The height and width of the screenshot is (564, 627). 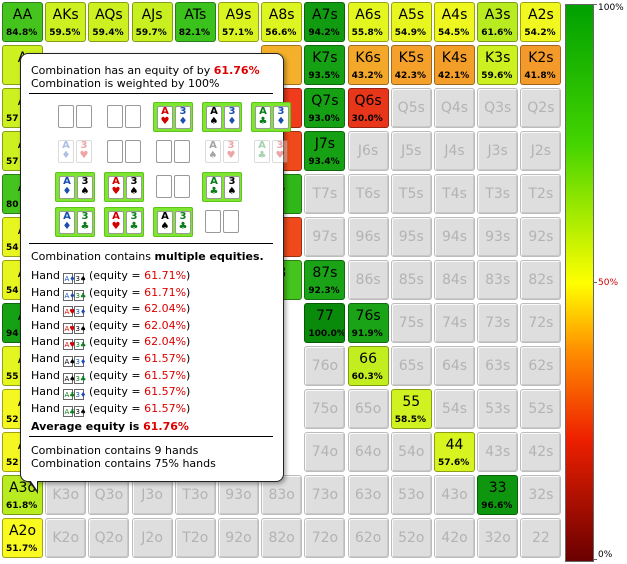 I want to click on hand-cell: K5s 42.3%, so click(x=411, y=65).